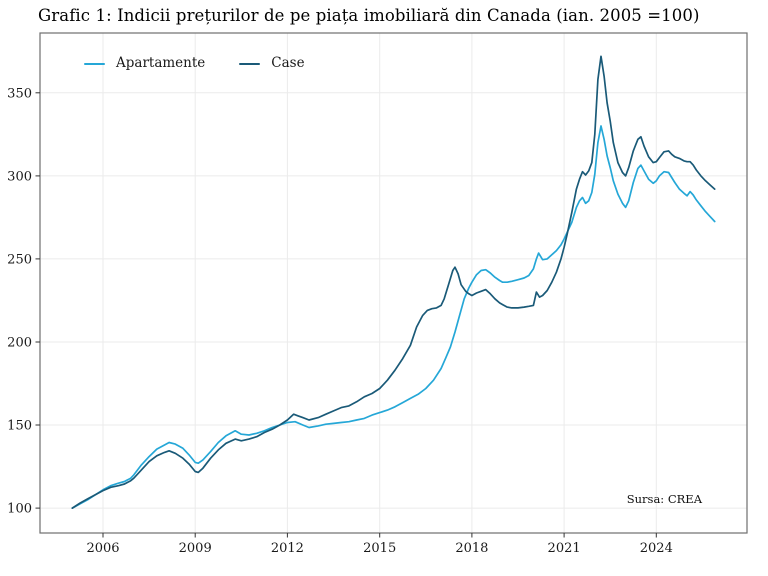 Image resolution: width=768 pixels, height=576 pixels. I want to click on x-tick-label: 2024, so click(656, 548).